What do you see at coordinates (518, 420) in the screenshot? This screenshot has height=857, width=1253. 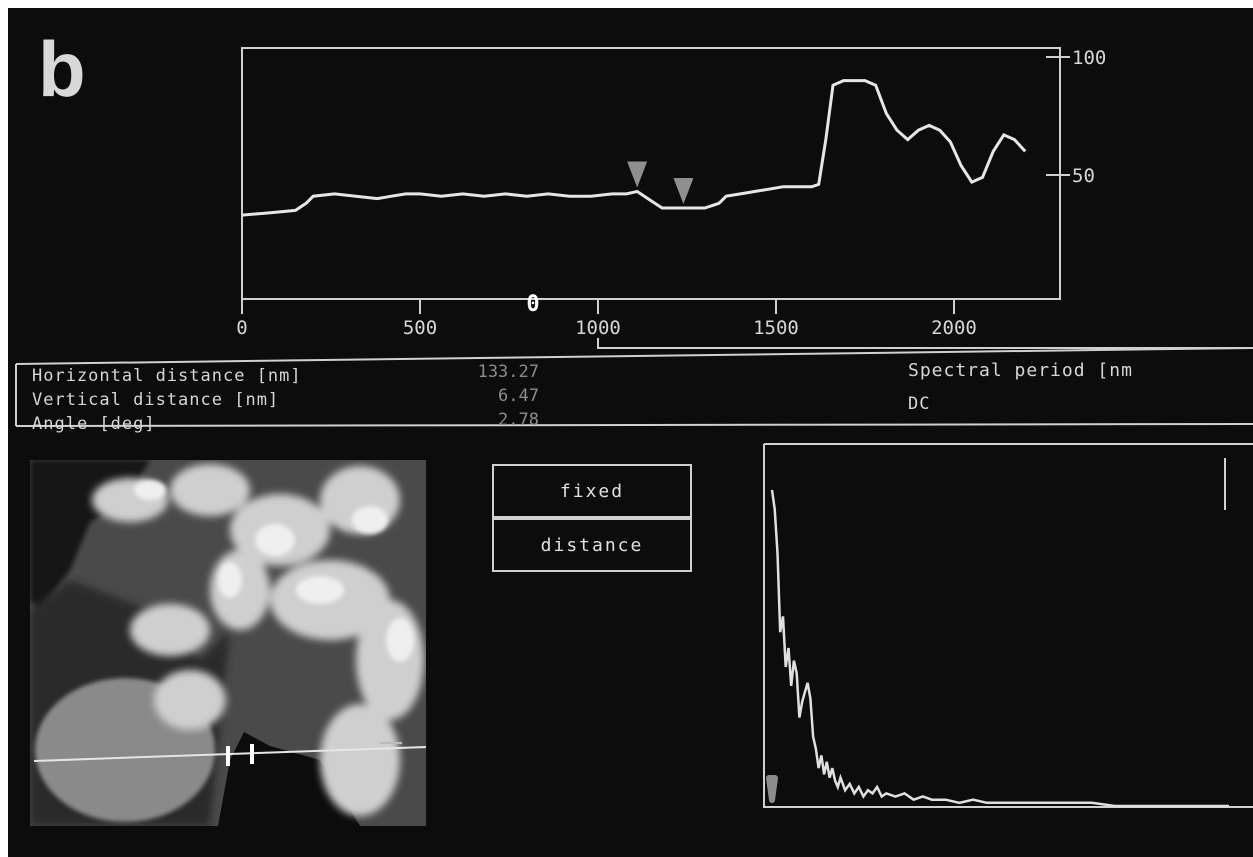 I see `angle-value: 2.78` at bounding box center [518, 420].